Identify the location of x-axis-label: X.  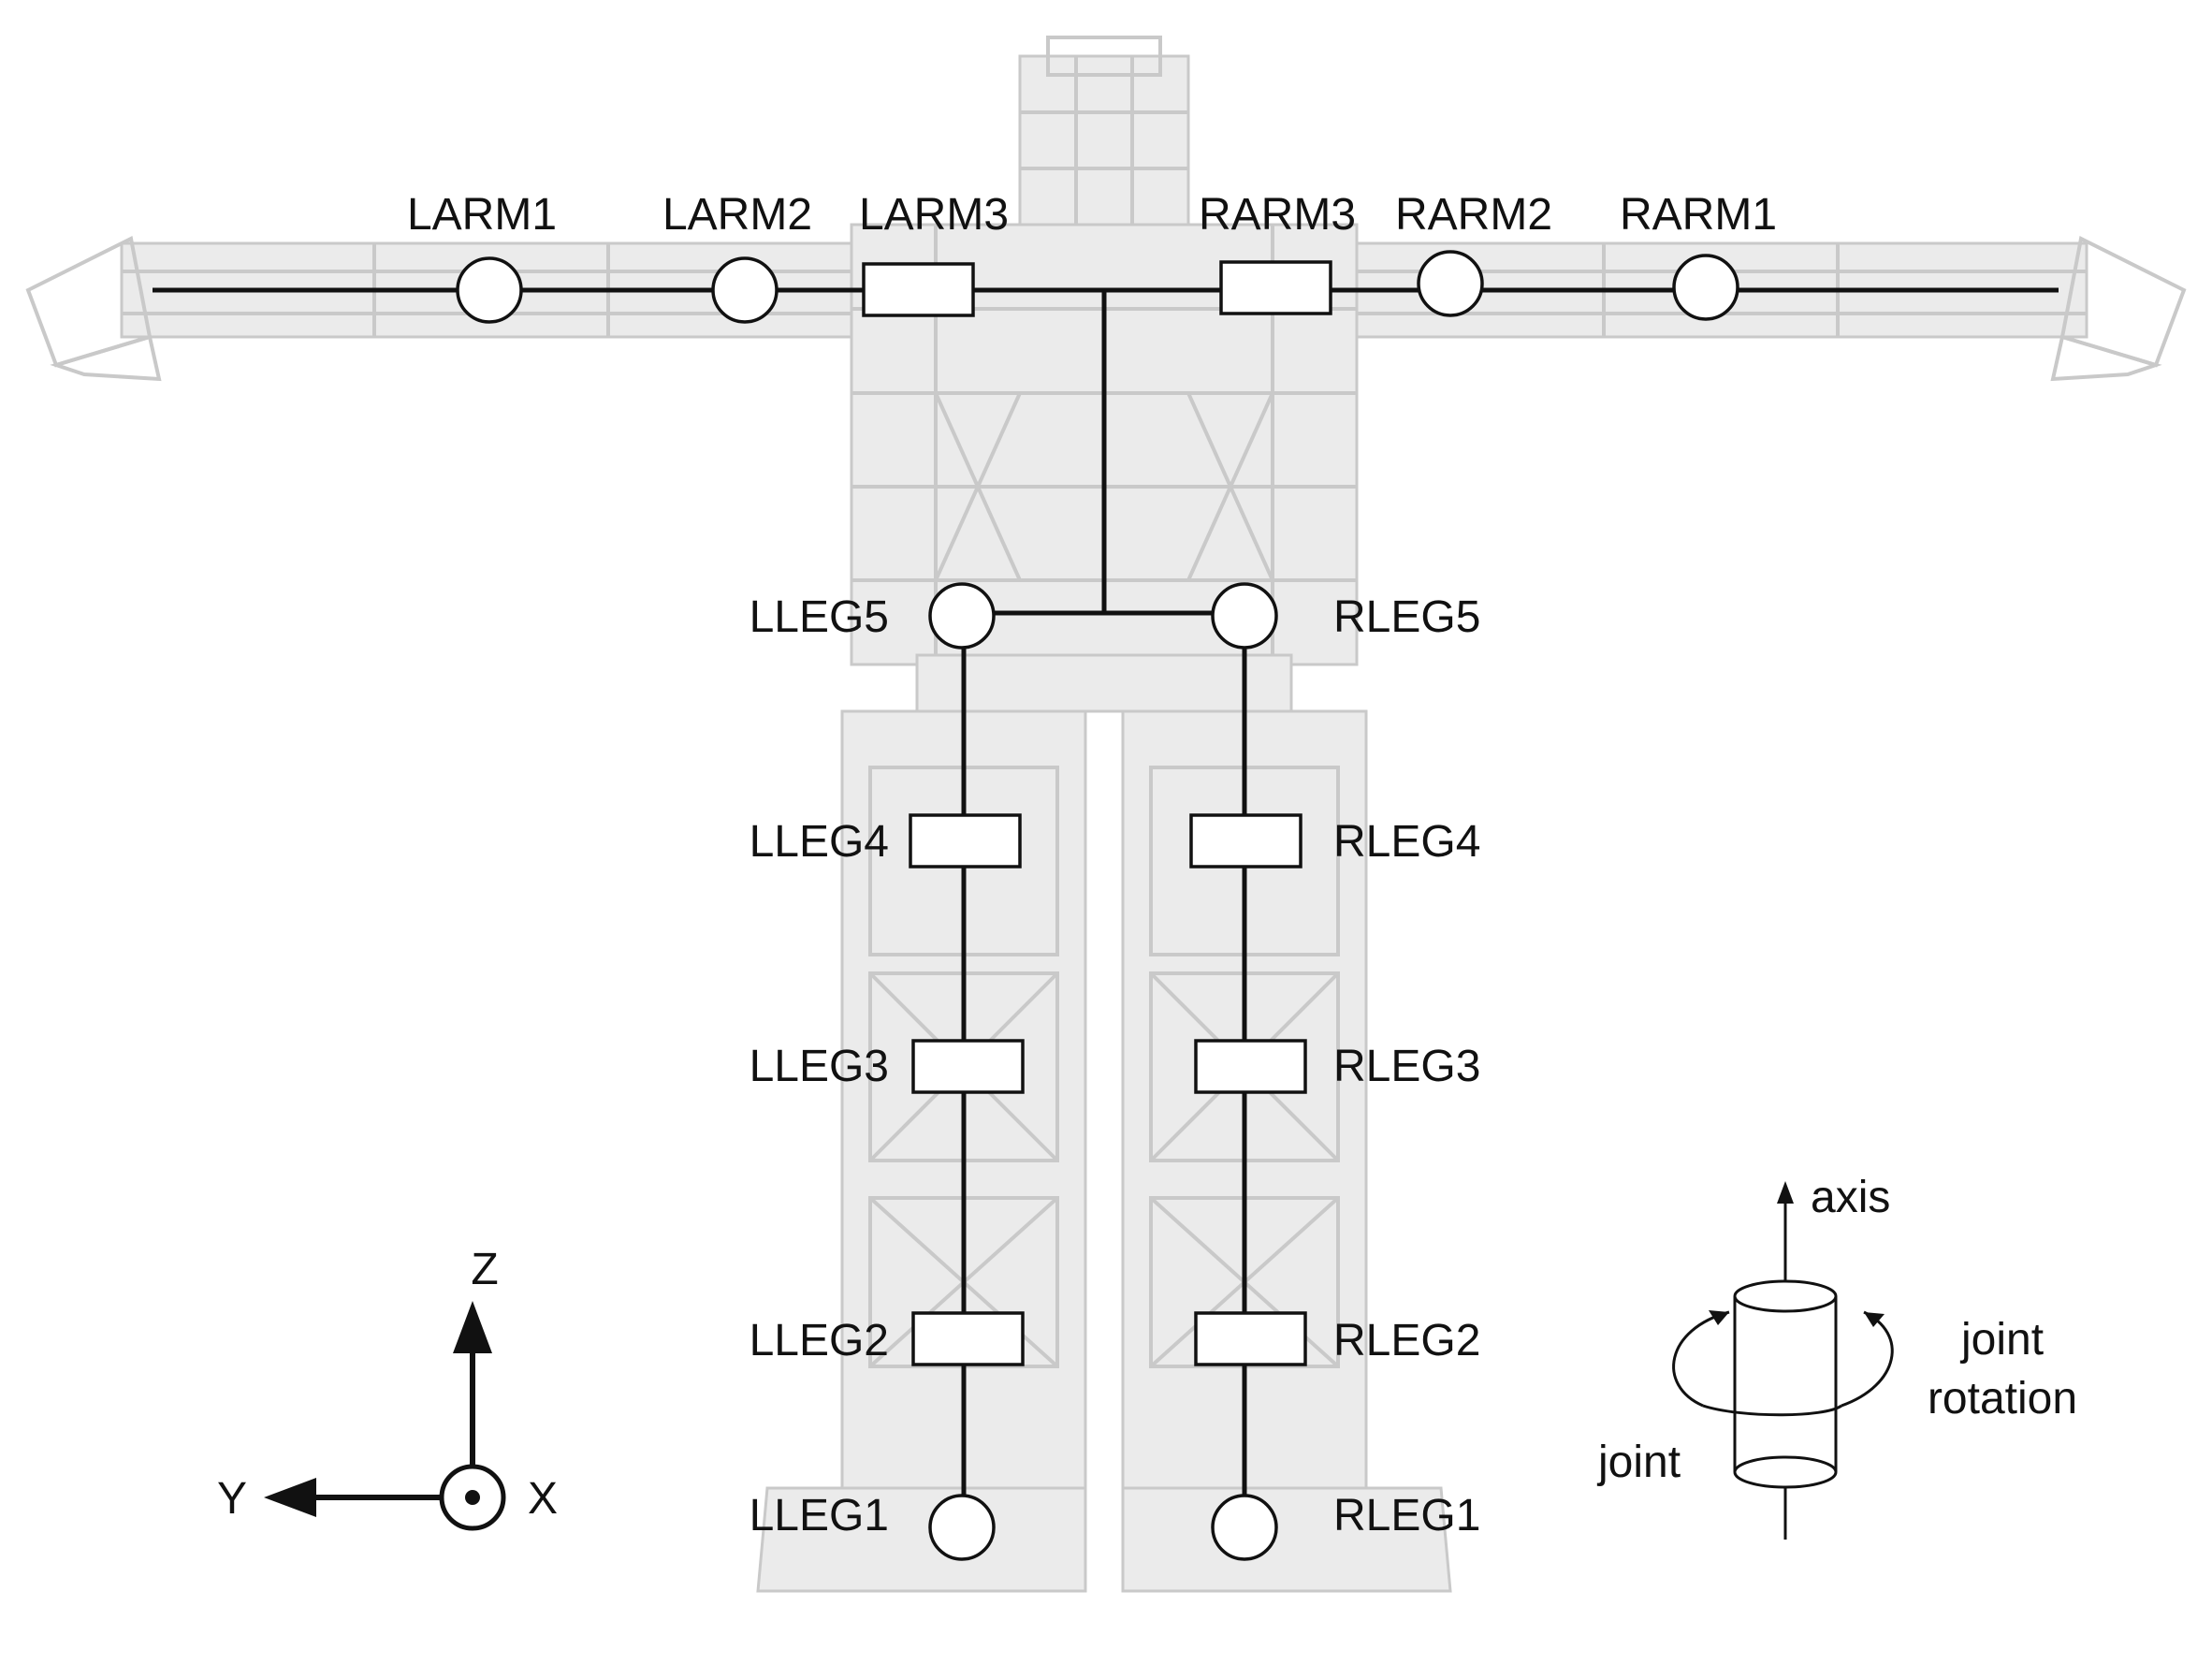
(543, 1499).